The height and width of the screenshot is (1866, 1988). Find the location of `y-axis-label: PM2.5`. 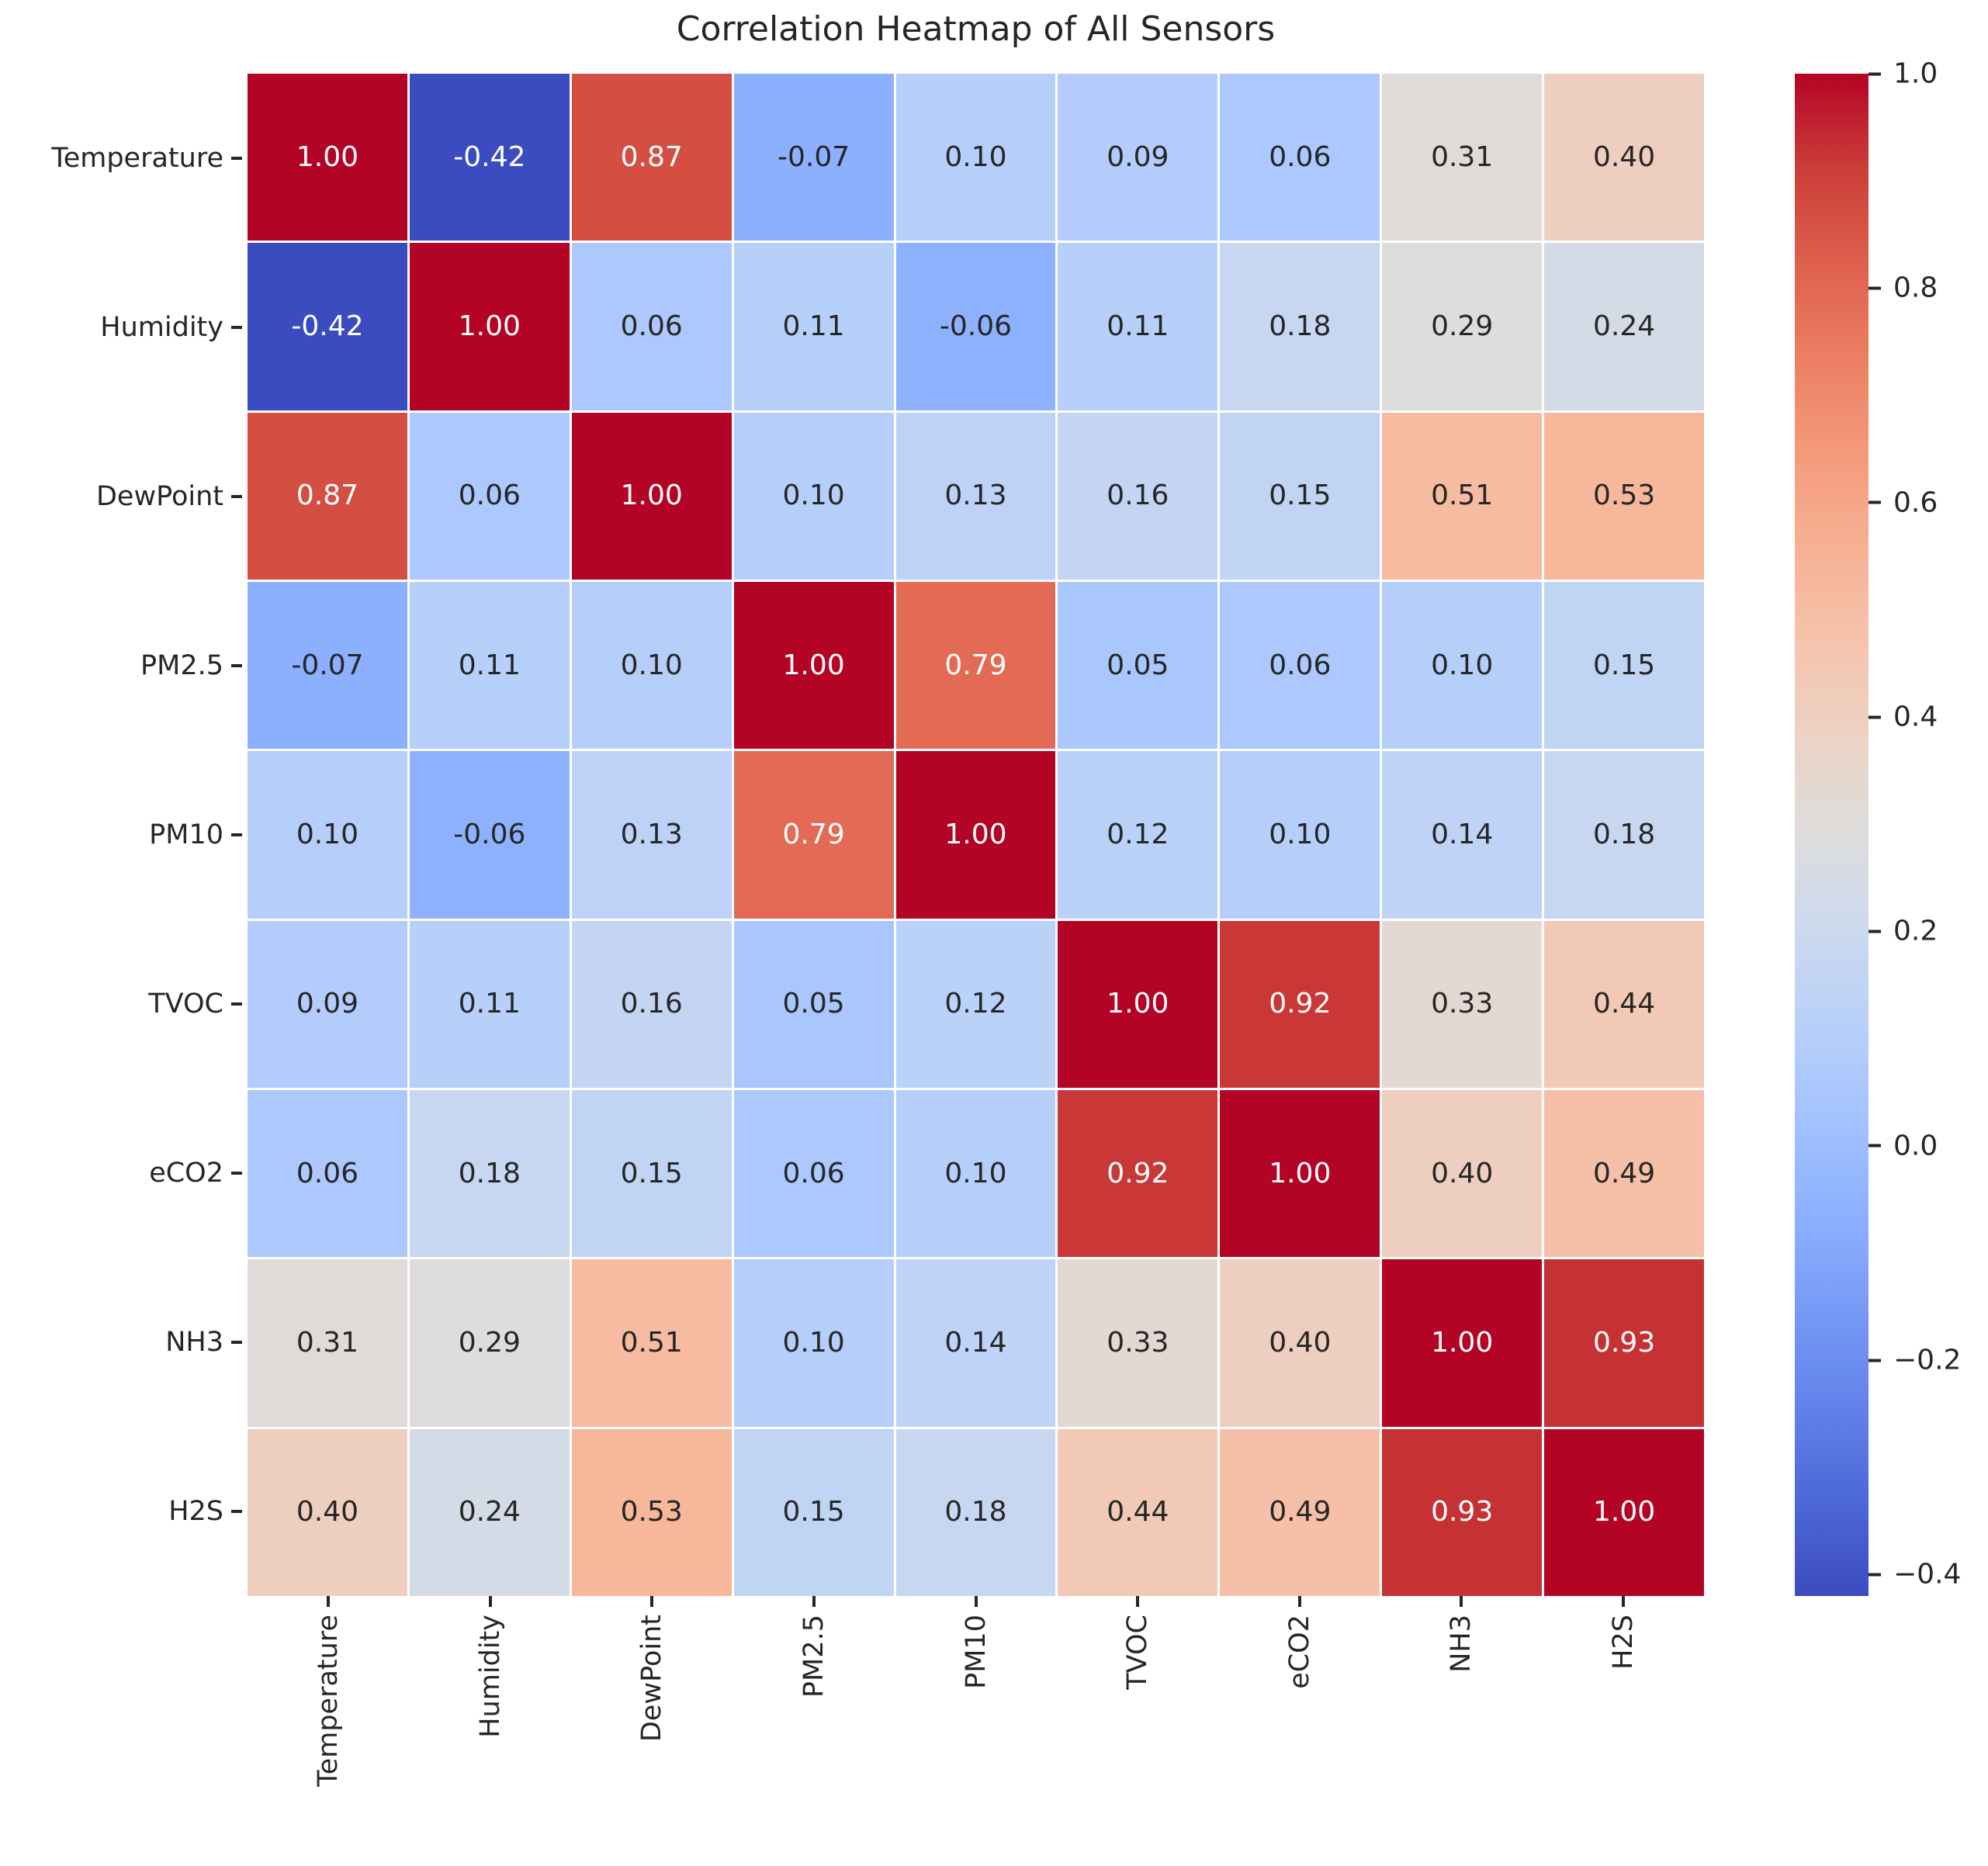

y-axis-label: PM2.5 is located at coordinates (191, 665).